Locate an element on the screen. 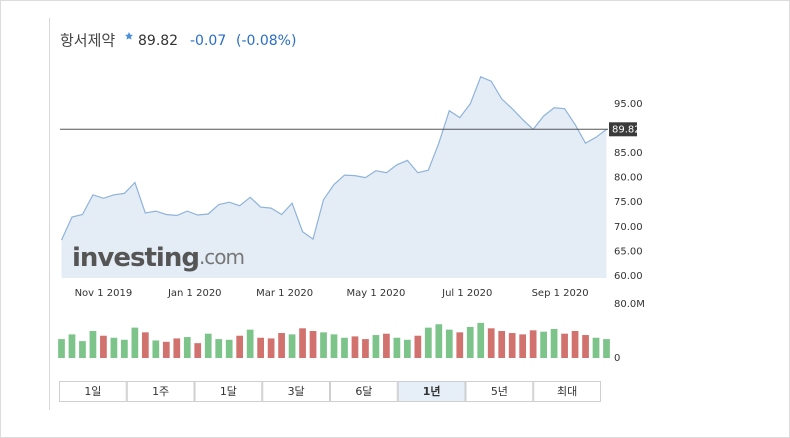 The width and height of the screenshot is (790, 438). period-label: 1주 is located at coordinates (160, 391).